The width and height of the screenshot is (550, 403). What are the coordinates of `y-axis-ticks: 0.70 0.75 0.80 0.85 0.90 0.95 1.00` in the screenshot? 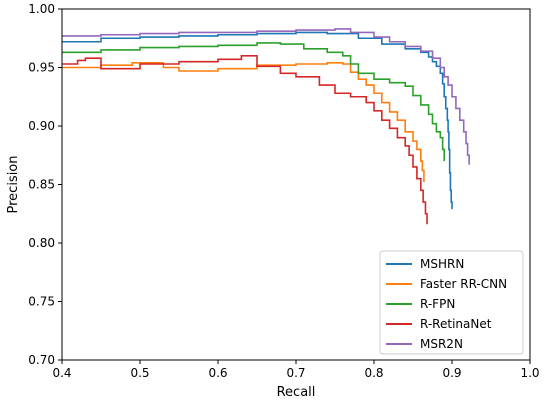 It's located at (45, 184).